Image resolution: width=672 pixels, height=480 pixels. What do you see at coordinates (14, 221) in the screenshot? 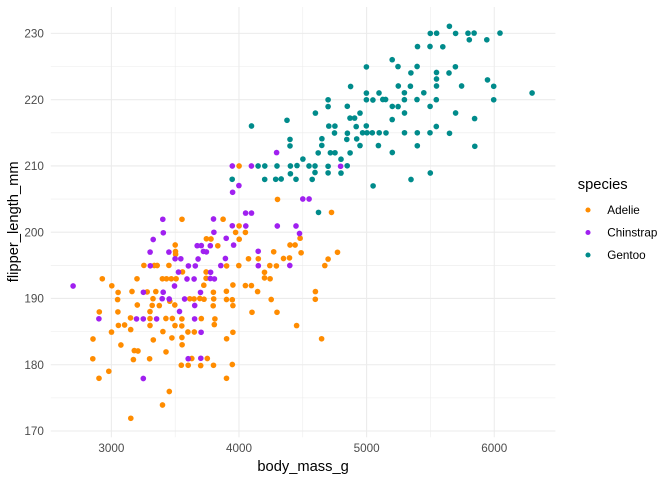
I see `svg-text: flipper_length_mm` at bounding box center [14, 221].